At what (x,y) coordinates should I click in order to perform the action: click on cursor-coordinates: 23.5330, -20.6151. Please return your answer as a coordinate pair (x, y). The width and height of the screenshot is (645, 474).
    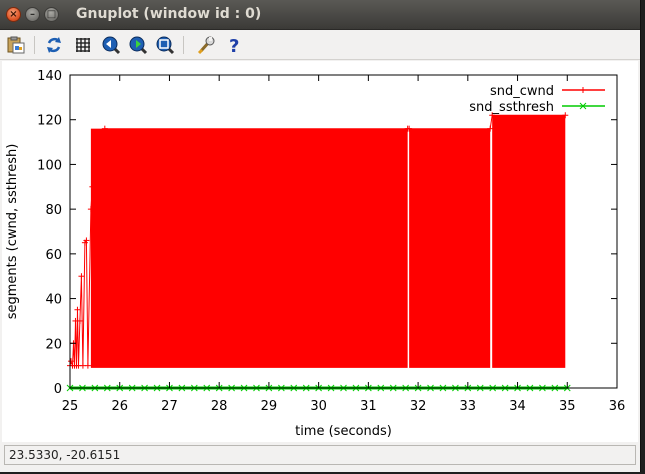
    Looking at the image, I should click on (320, 455).